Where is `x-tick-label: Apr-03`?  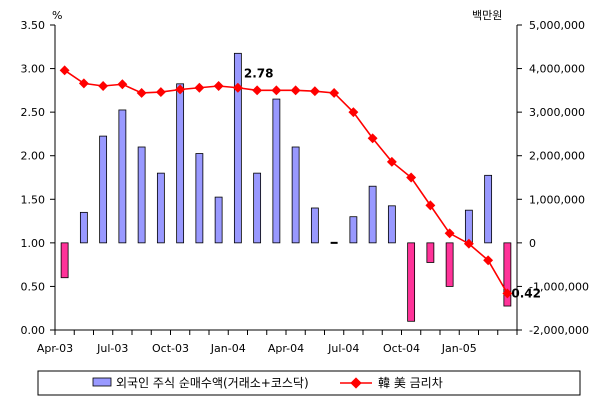 x-tick-label: Apr-03 is located at coordinates (55, 348).